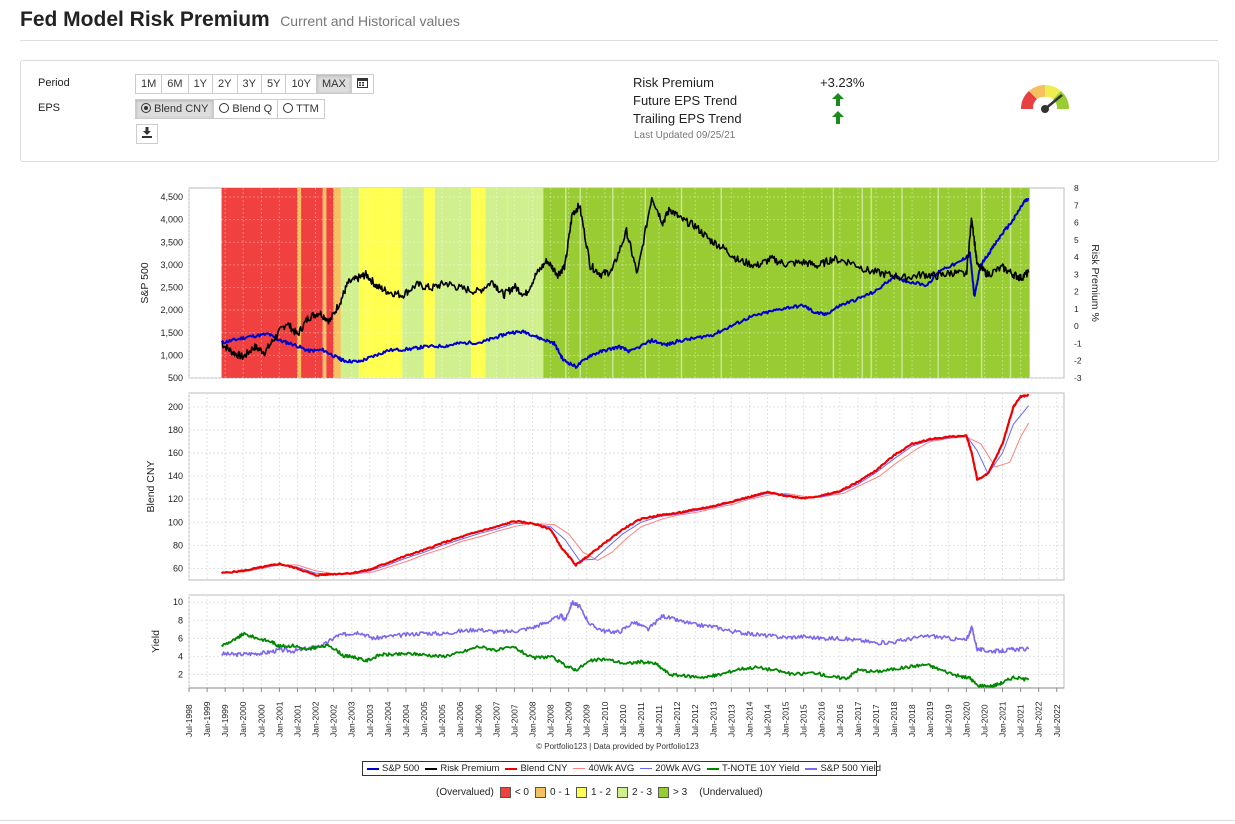 The height and width of the screenshot is (824, 1235). What do you see at coordinates (876, 720) in the screenshot?
I see `x-tick-label: Jul-2017` at bounding box center [876, 720].